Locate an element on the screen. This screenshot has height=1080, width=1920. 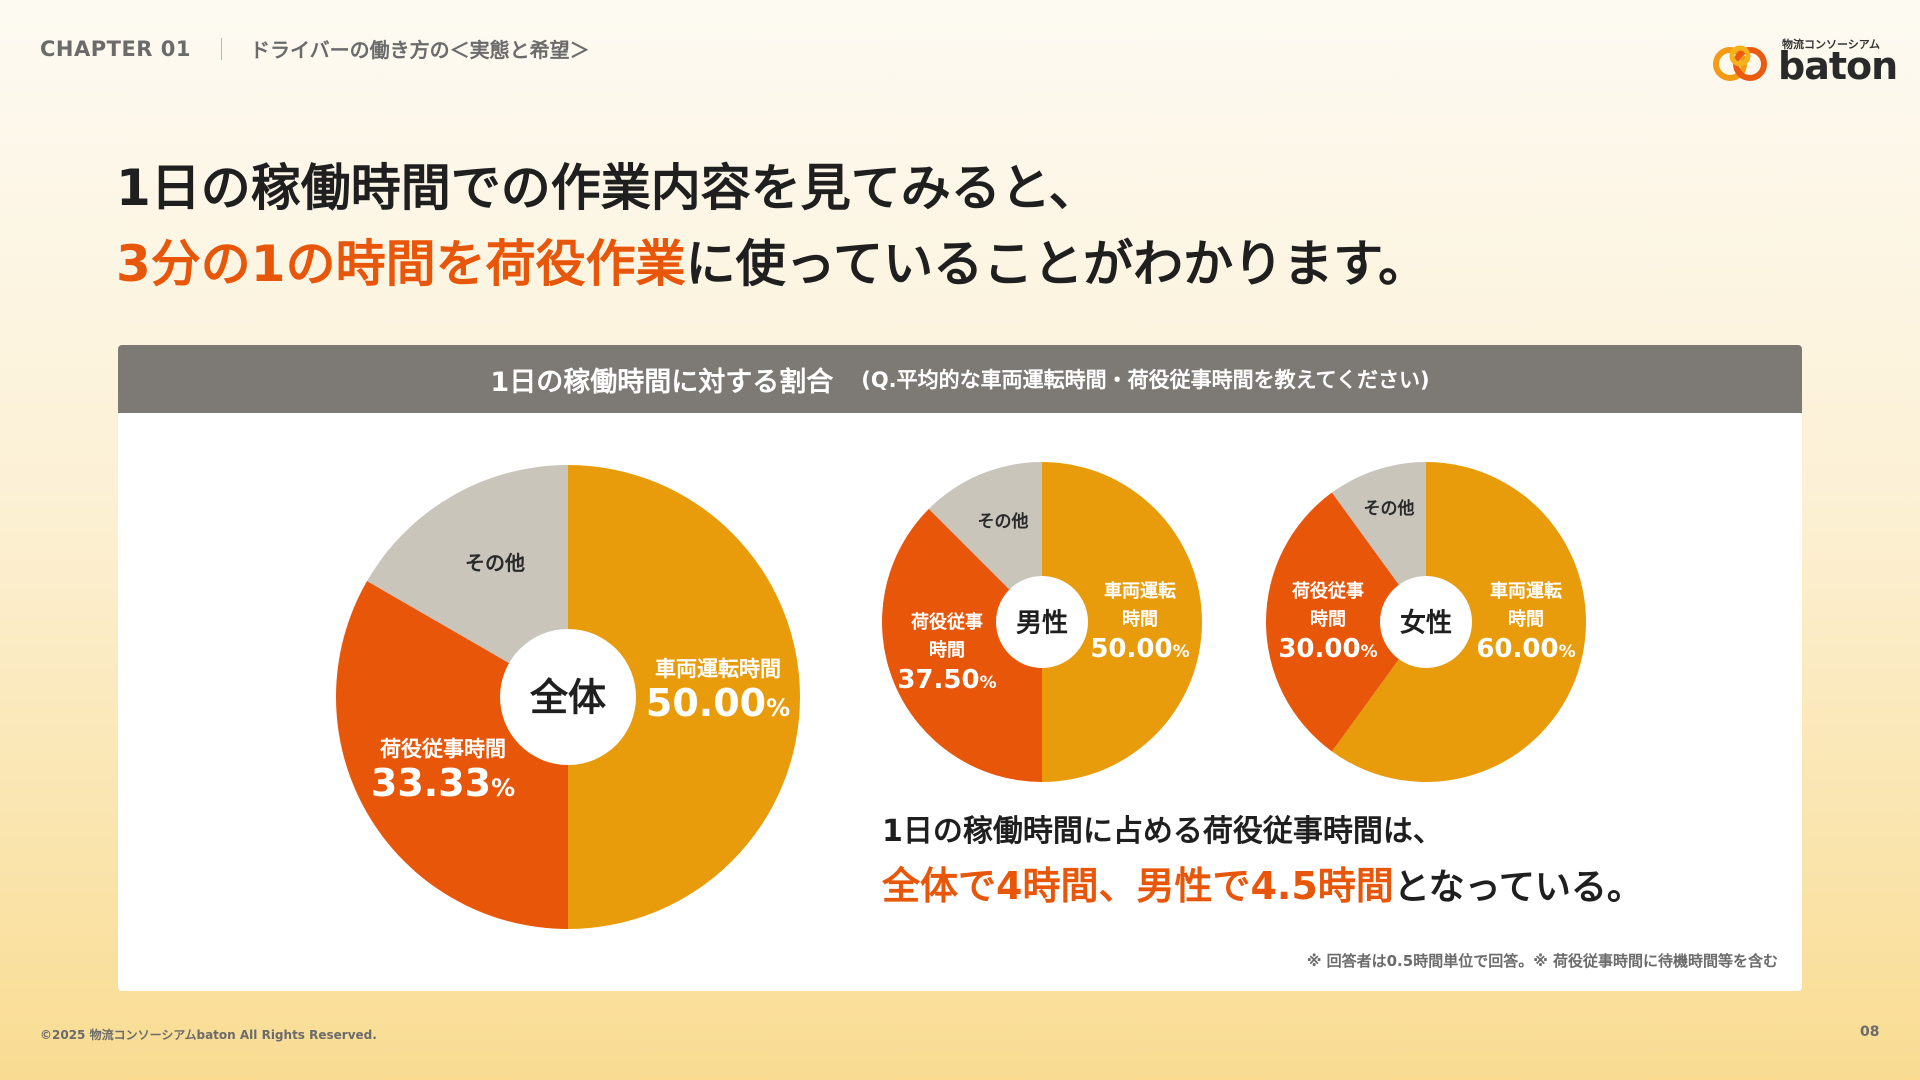
pie-slice-0-driving is located at coordinates (684, 697).